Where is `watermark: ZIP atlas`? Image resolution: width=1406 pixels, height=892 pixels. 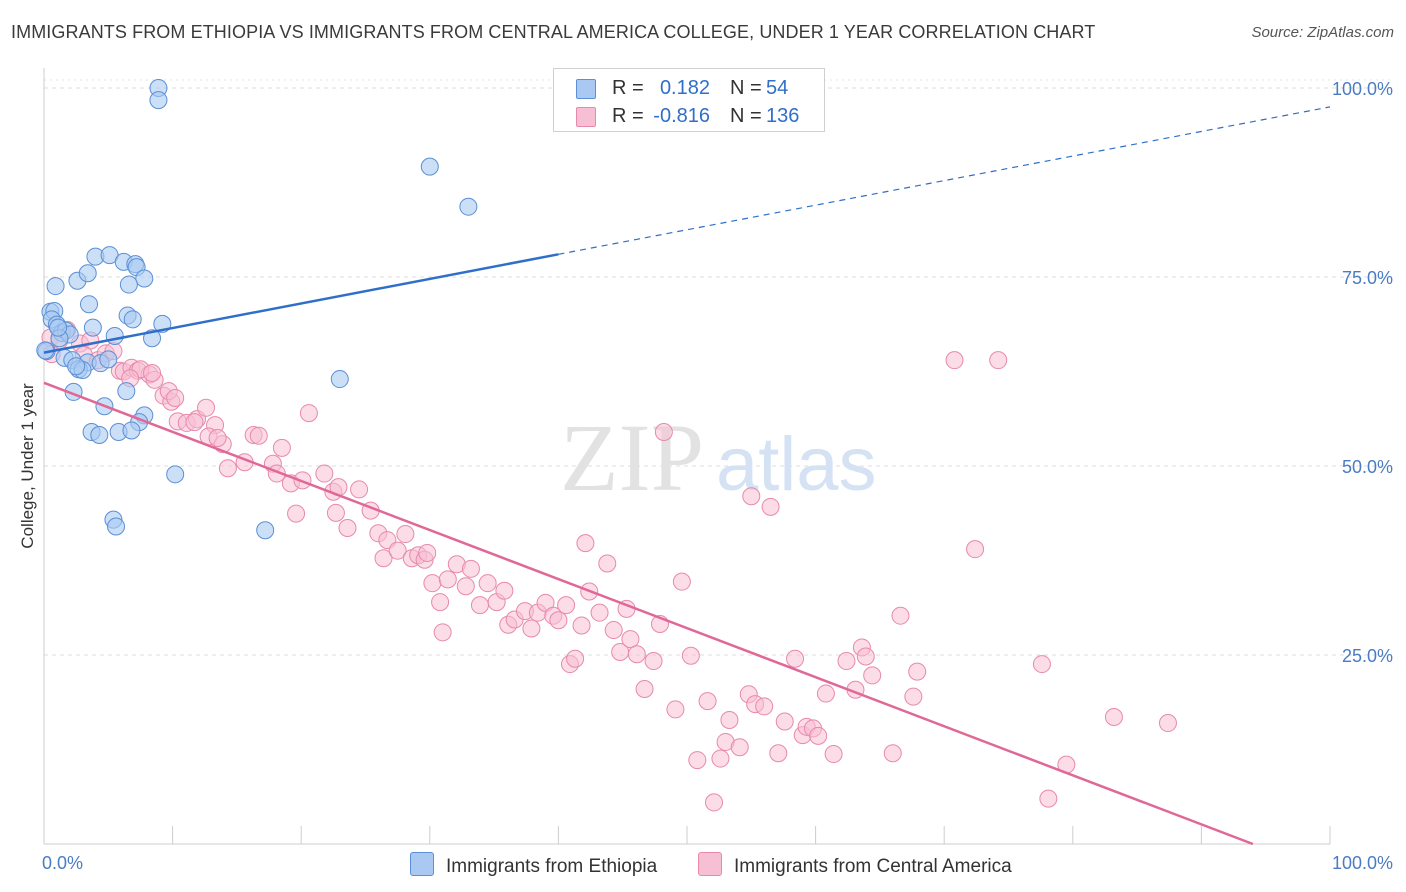
watermark: ZIP atlas is located at coordinates (718, 457).